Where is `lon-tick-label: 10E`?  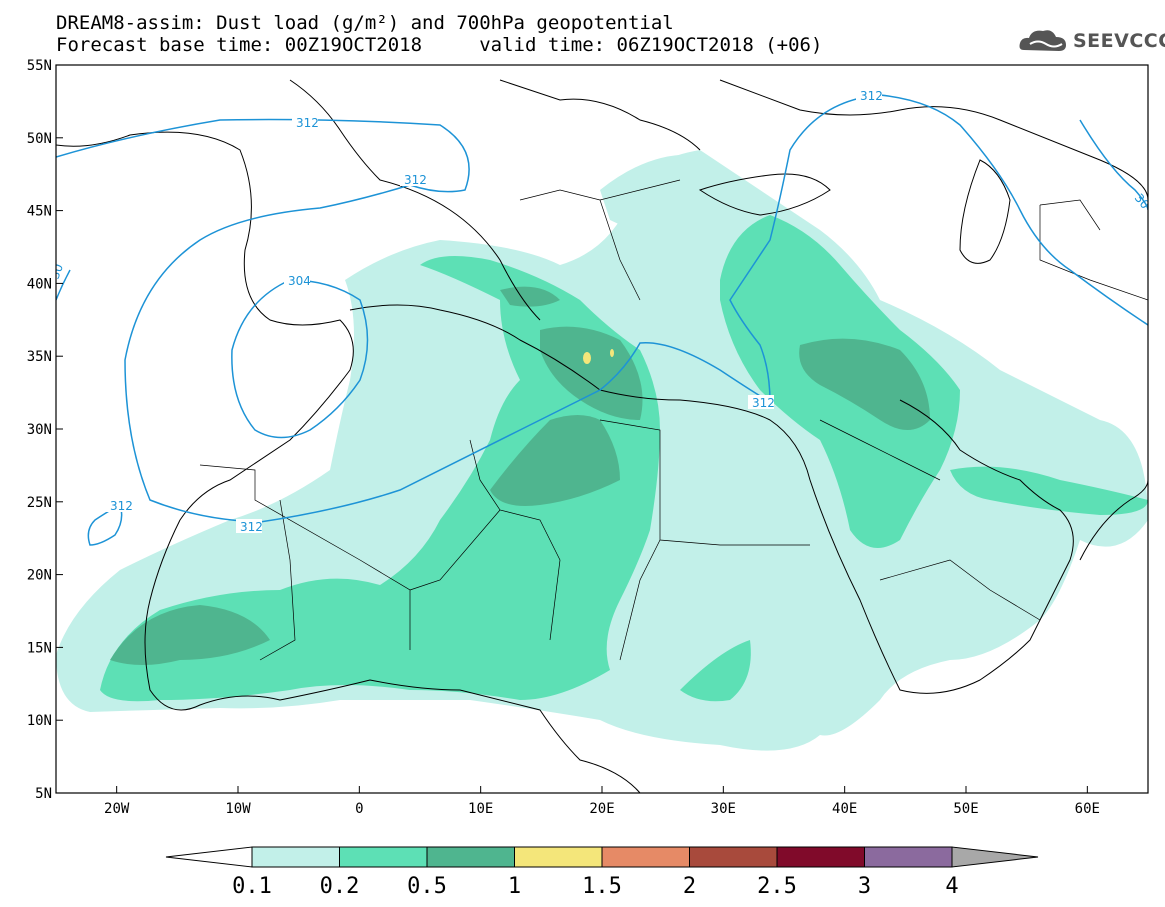 lon-tick-label: 10E is located at coordinates (480, 809).